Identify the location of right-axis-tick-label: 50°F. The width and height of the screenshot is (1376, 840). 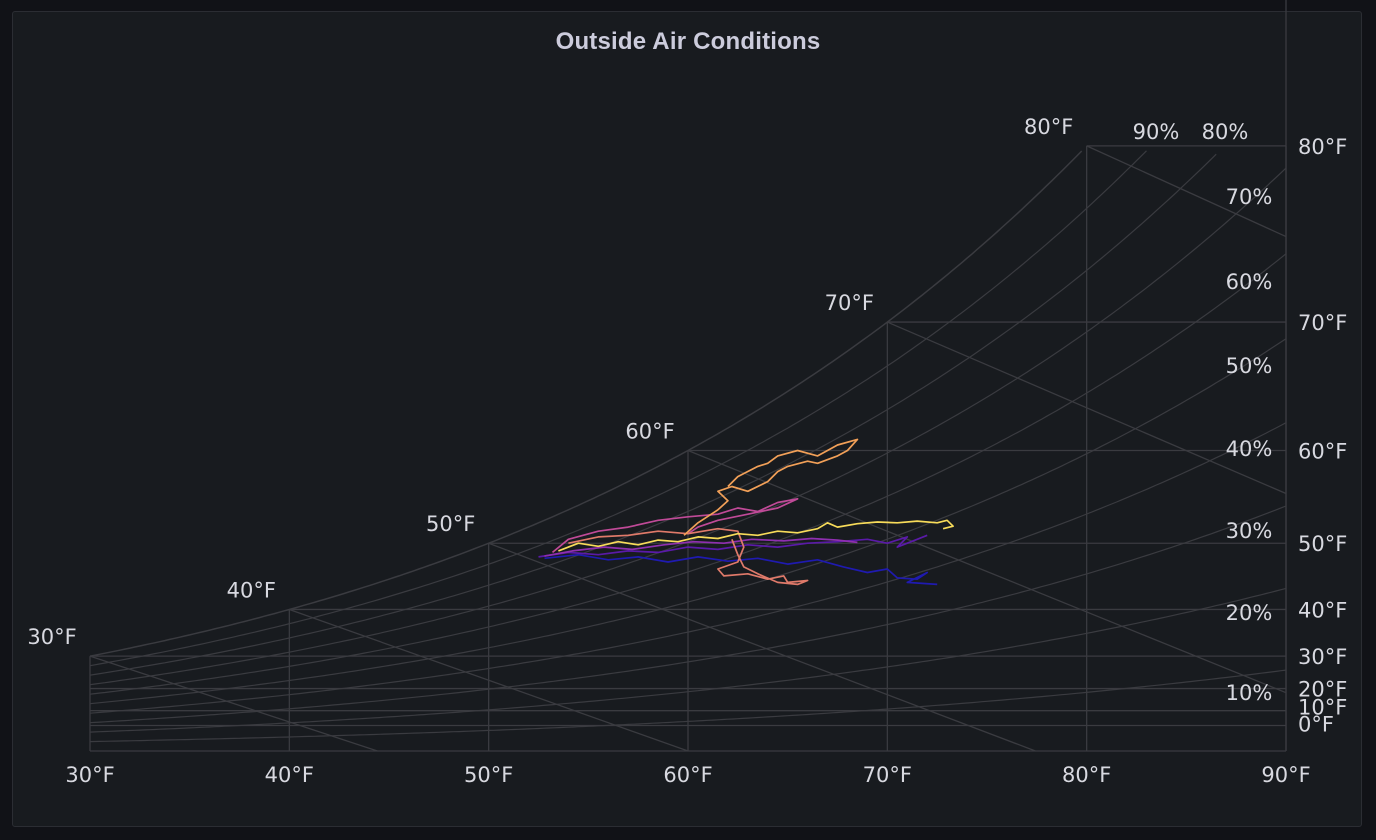
(1322, 544).